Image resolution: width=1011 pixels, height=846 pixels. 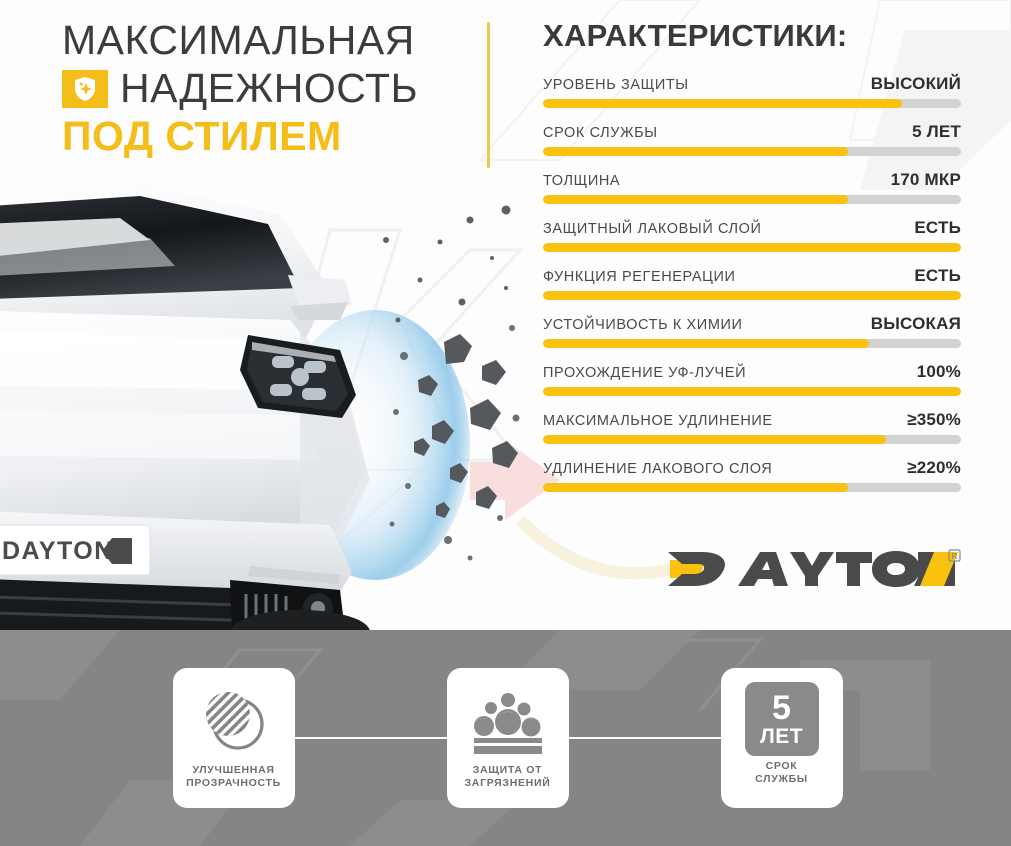 I want to click on spec-row-service-life: СРОК СЛУЖБЫ 5 ЛЕТ, so click(x=752, y=139).